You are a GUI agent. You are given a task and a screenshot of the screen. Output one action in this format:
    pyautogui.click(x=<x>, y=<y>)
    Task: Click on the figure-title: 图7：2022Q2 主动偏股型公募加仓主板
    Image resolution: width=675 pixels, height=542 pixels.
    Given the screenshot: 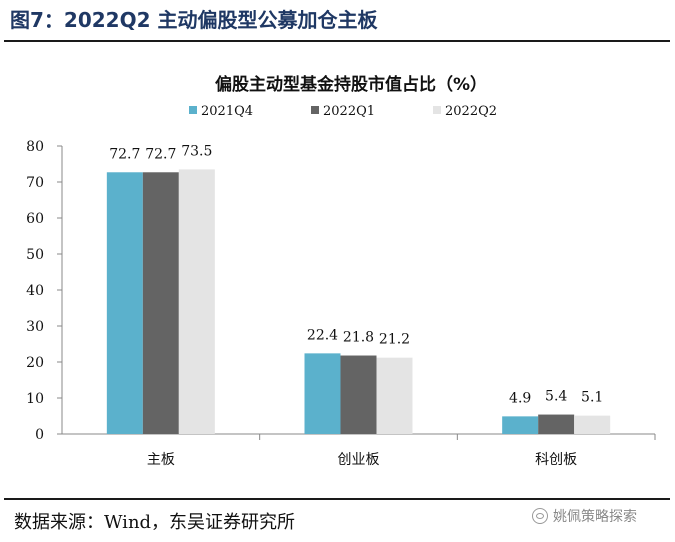 What is the action you would take?
    pyautogui.click(x=194, y=20)
    